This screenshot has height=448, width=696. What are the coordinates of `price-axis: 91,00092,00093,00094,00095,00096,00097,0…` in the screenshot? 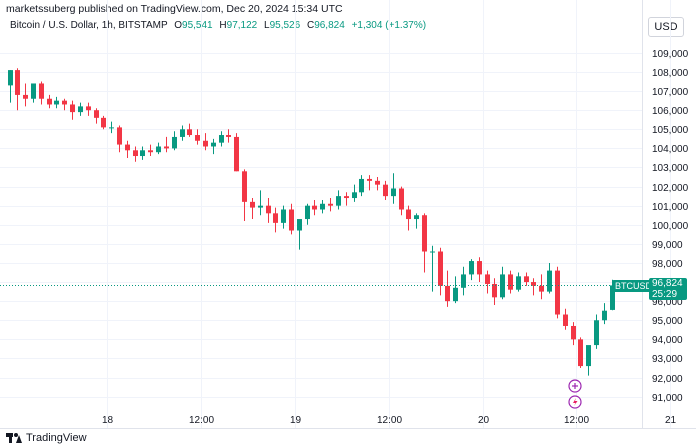 It's located at (665, 214).